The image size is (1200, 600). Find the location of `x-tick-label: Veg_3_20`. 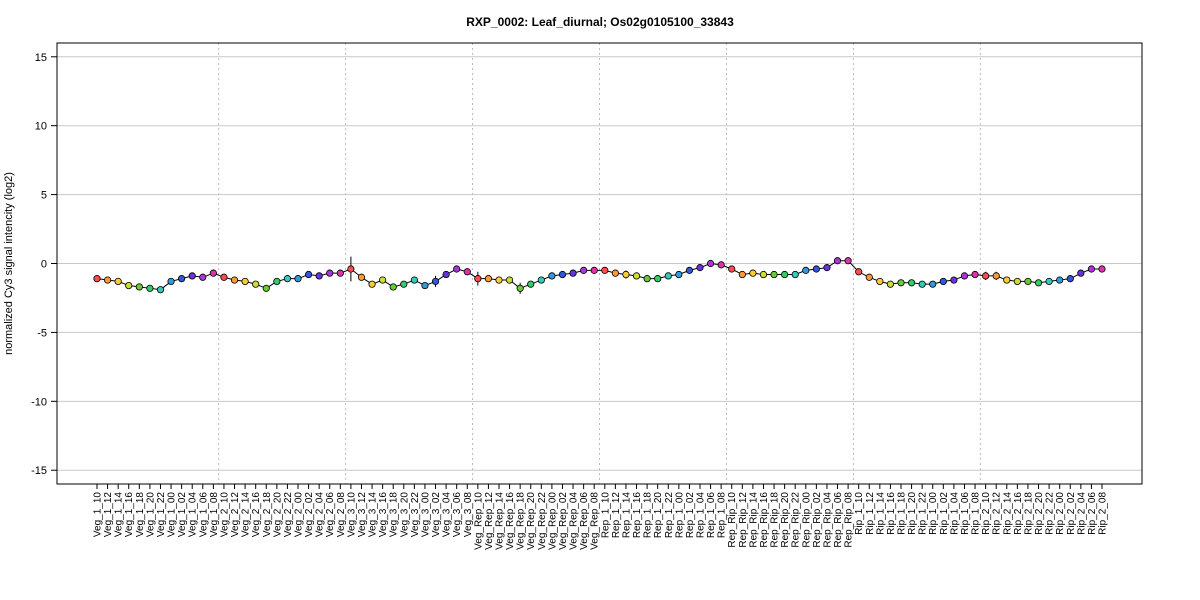

x-tick-label: Veg_3_20 is located at coordinates (404, 514).